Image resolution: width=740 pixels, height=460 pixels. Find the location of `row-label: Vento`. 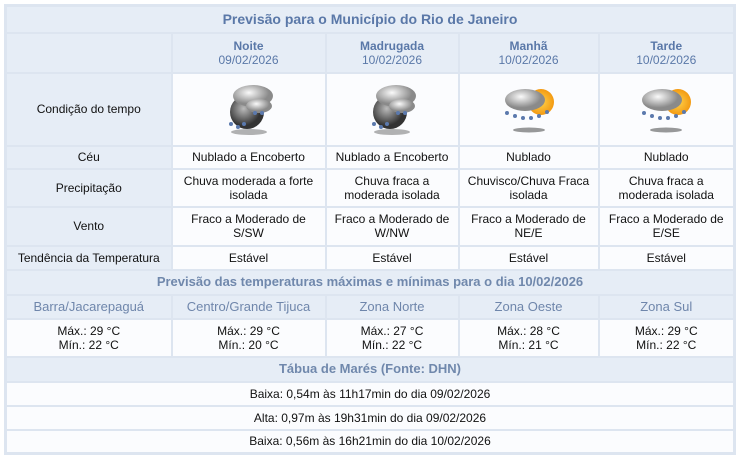

row-label: Vento is located at coordinates (88, 226).